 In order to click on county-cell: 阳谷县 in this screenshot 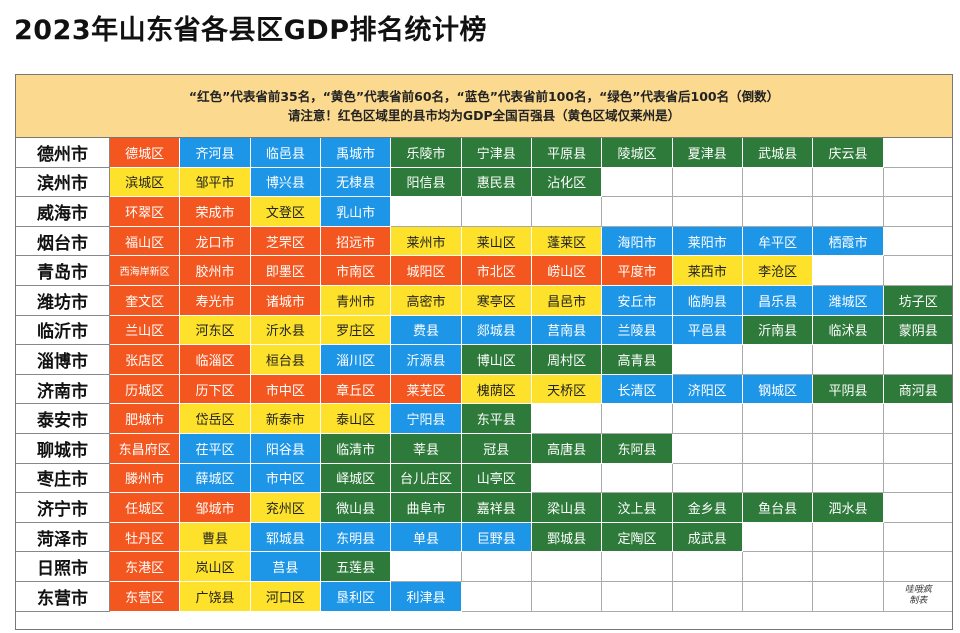, I will do `click(285, 448)`.